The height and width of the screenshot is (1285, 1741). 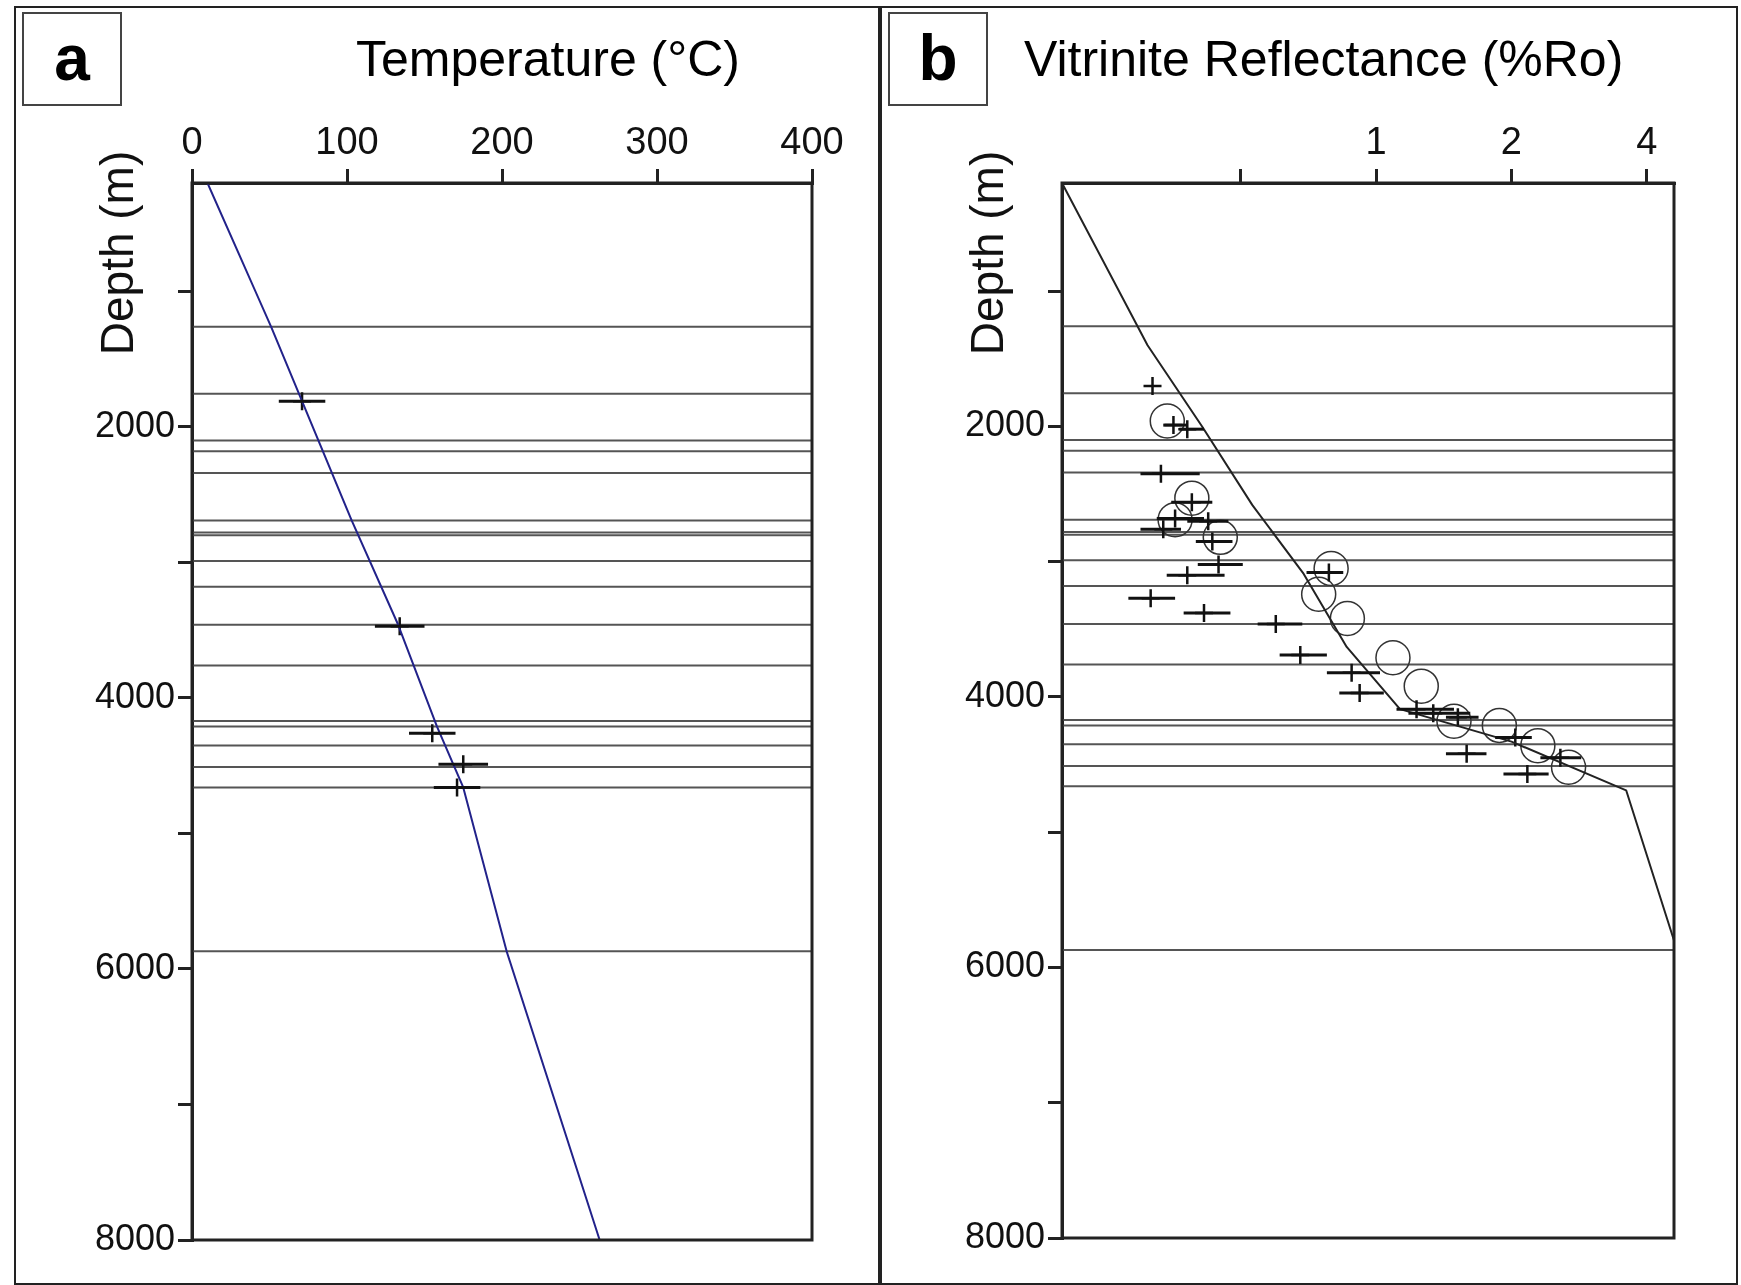 I want to click on chart-title: Temperature (°C), so click(x=548, y=59).